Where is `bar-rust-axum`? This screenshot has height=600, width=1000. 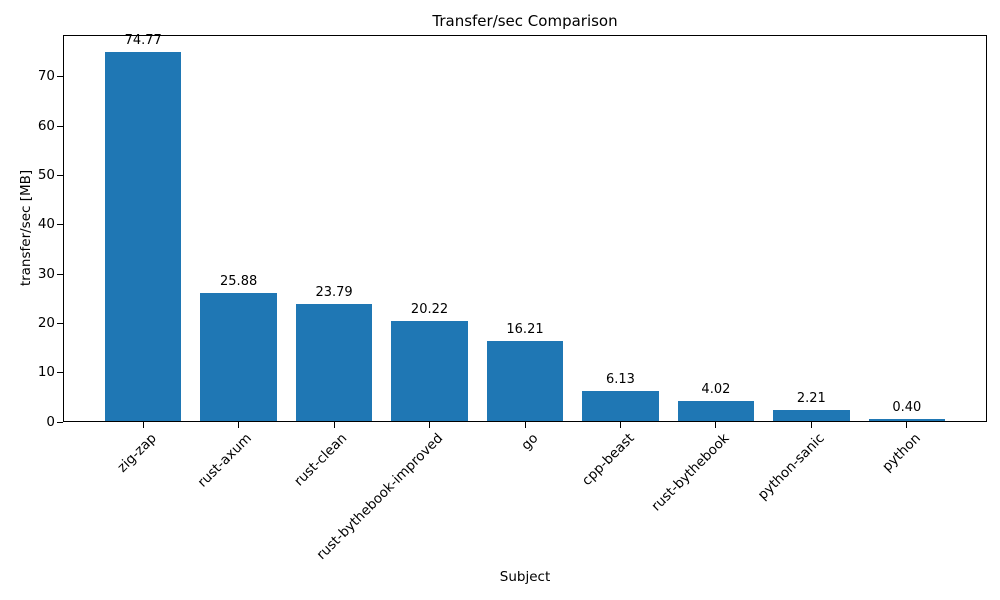 bar-rust-axum is located at coordinates (238, 357).